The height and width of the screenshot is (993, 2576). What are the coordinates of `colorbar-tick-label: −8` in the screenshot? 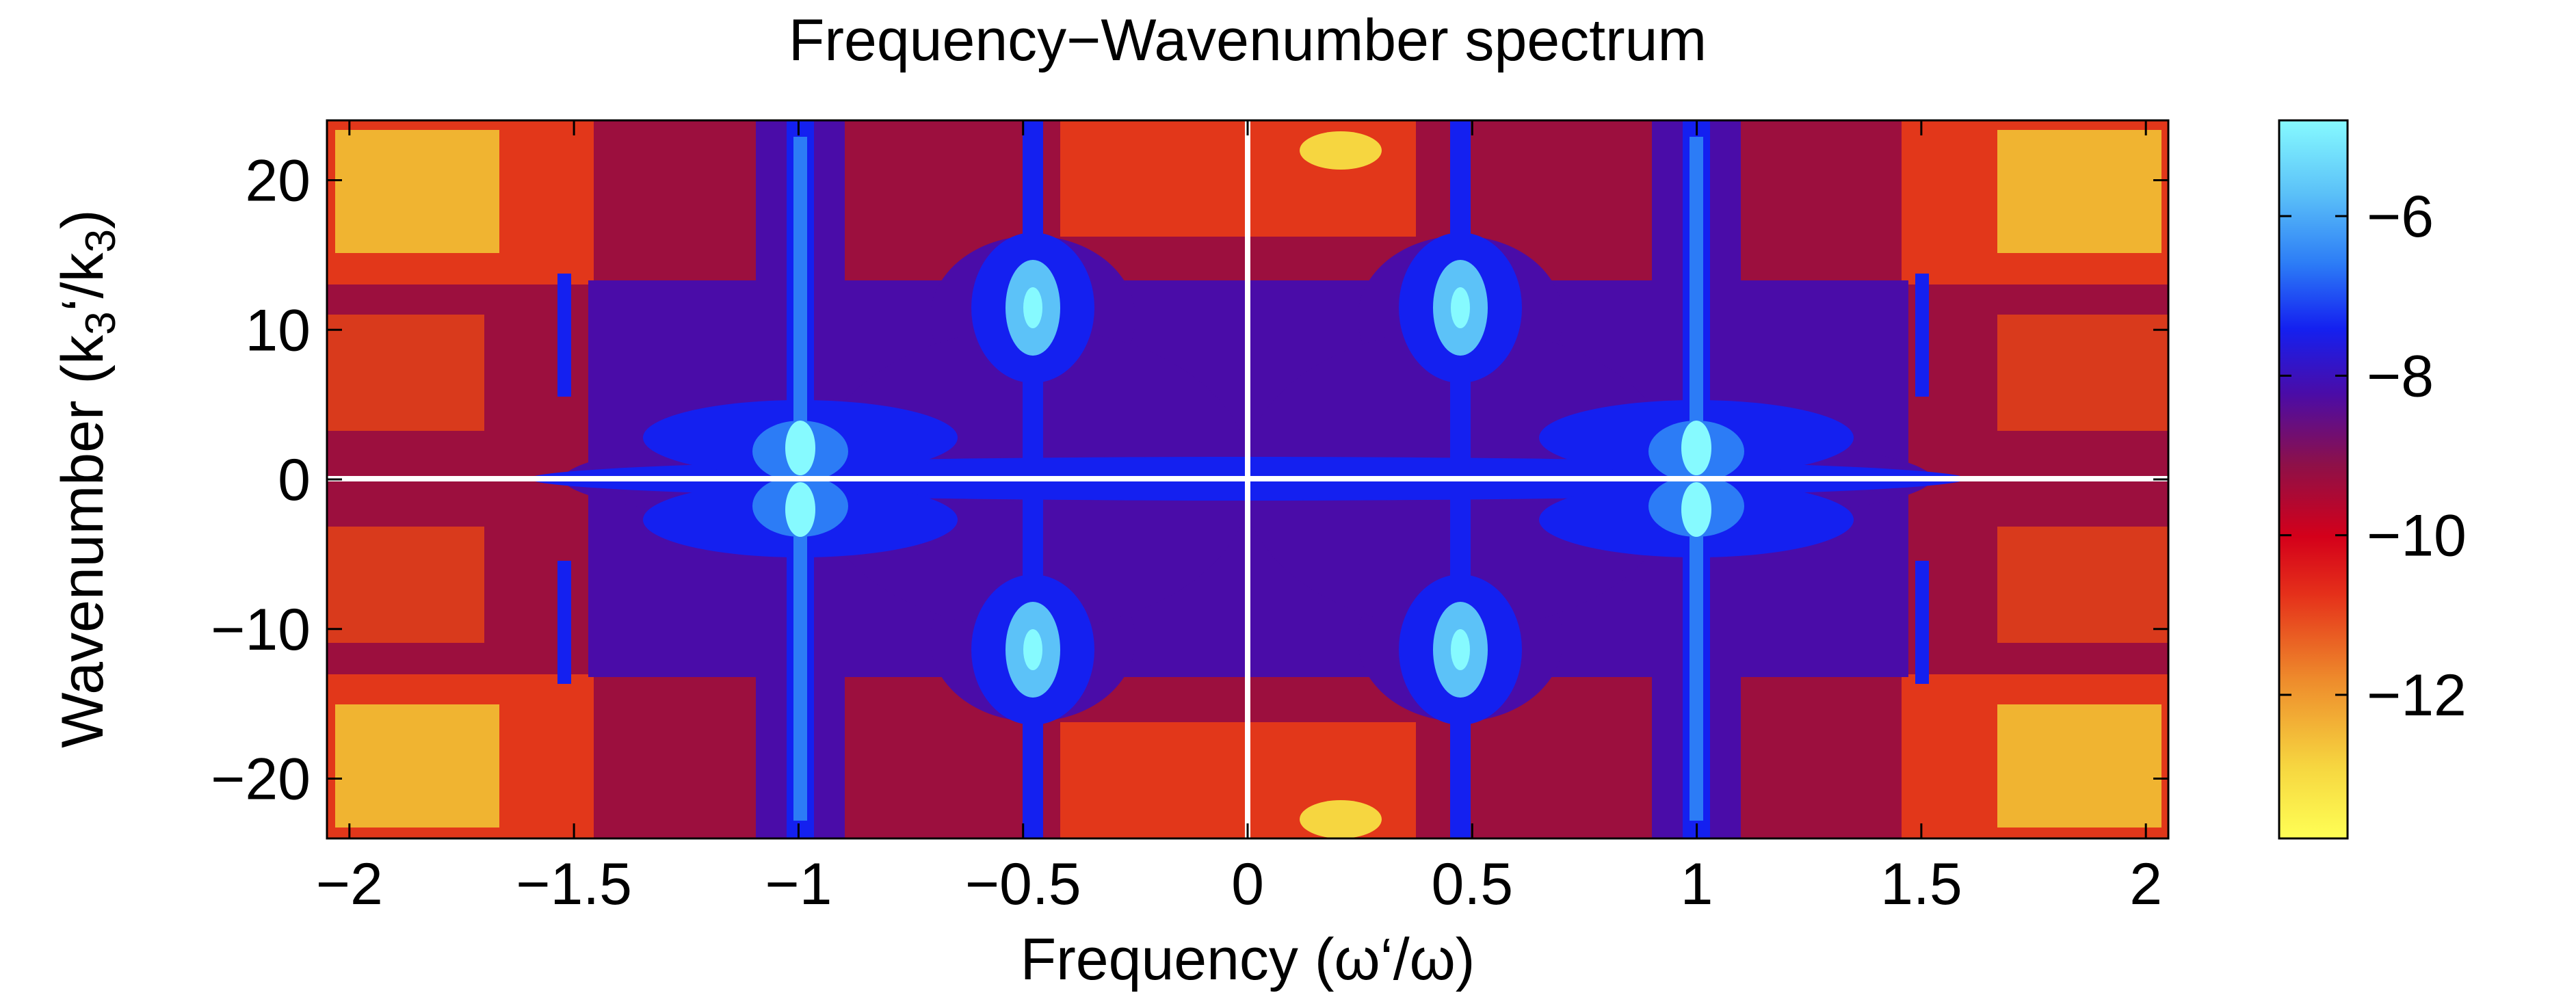 It's located at (2400, 376).